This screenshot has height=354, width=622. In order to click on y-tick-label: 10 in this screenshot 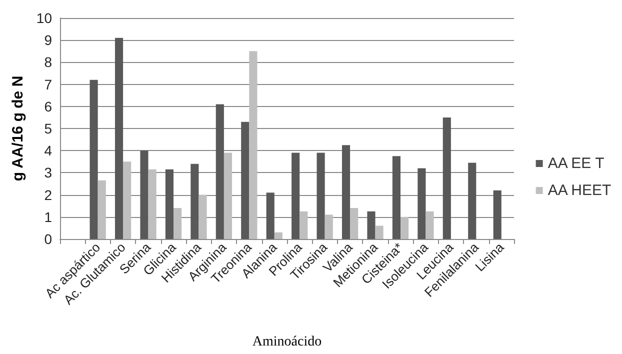, I will do `click(44, 18)`.